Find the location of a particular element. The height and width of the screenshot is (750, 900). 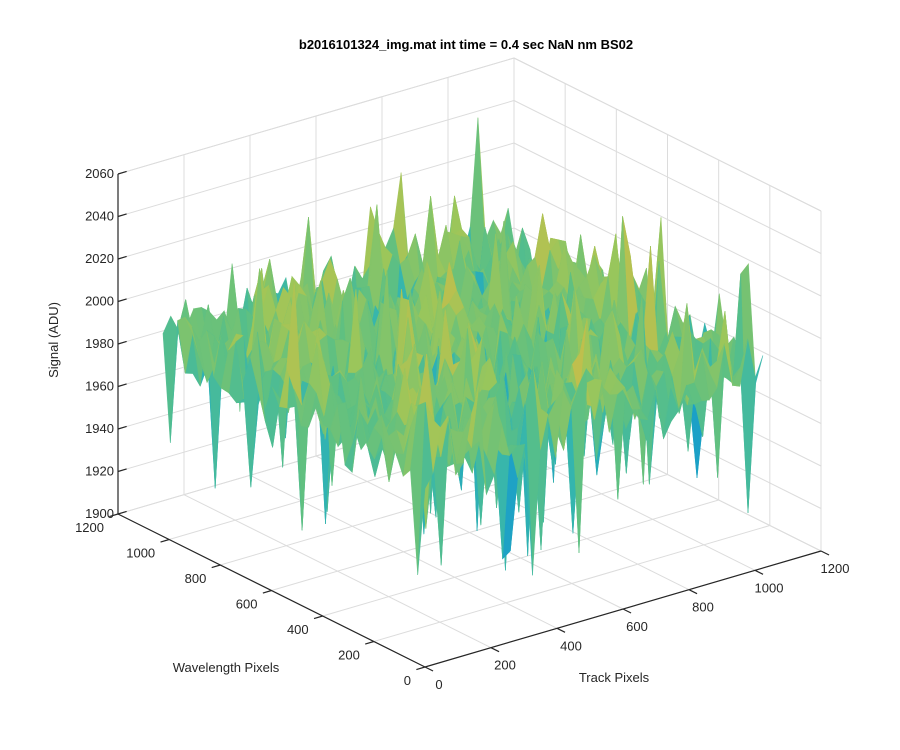

x-tick-label: 200 is located at coordinates (505, 665).